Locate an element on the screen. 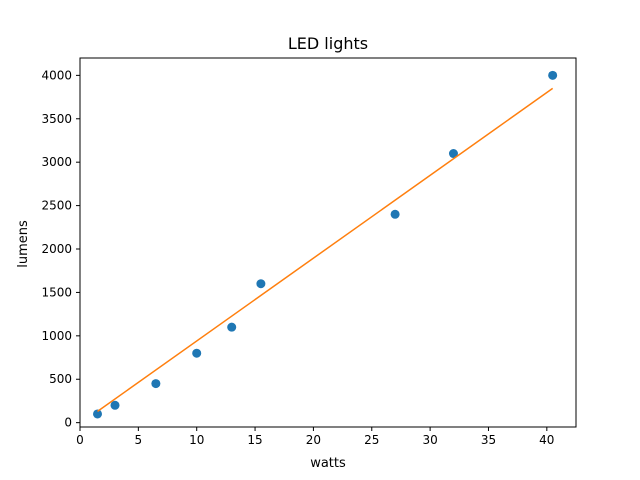  x-tick-label: 5 is located at coordinates (139, 440).